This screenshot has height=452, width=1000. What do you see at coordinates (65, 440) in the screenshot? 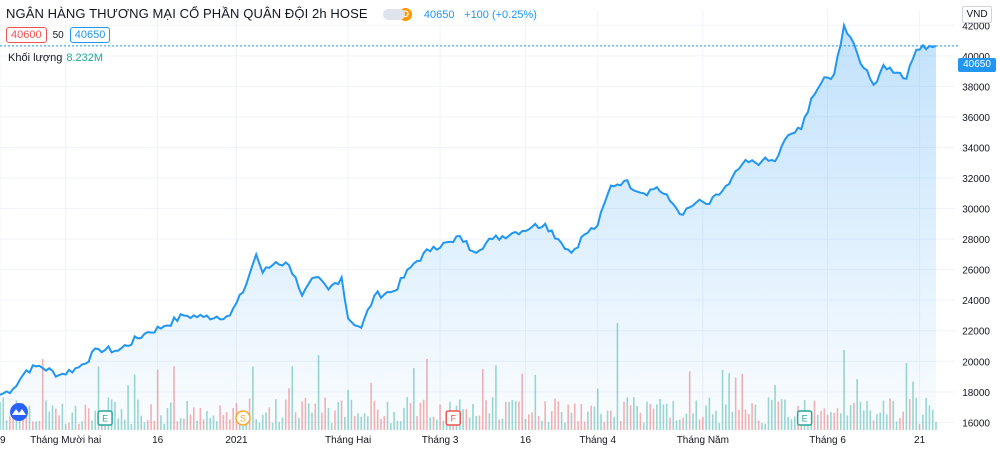
I see `x-tick-label: Tháng Mười hai` at bounding box center [65, 440].